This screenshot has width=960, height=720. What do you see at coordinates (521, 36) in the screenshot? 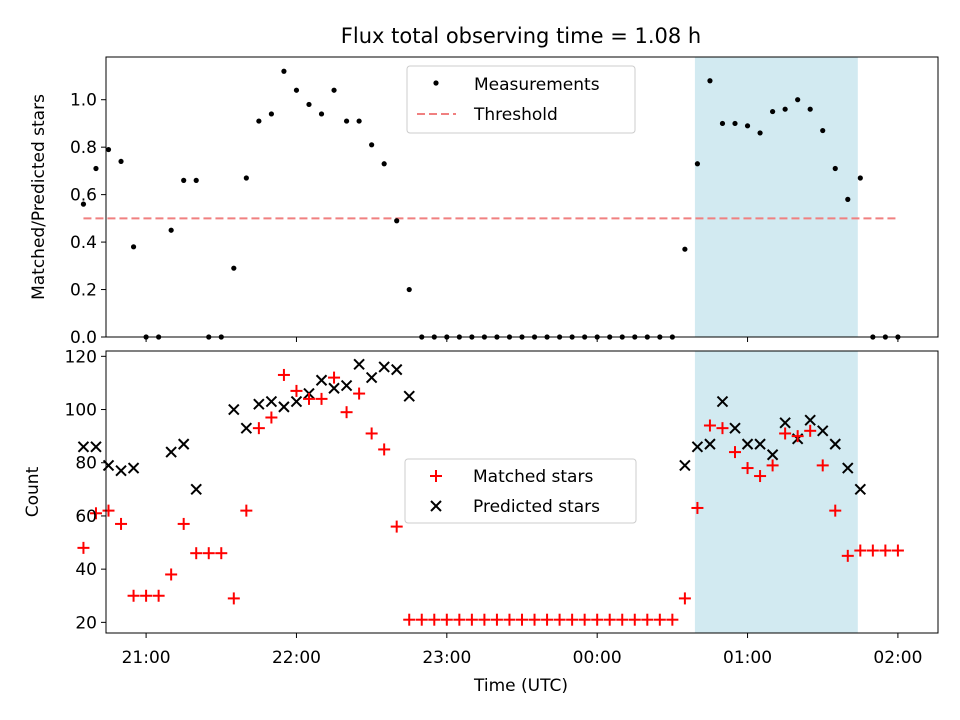
I see `figure-title: Flux total observing time = 1.08 h` at bounding box center [521, 36].